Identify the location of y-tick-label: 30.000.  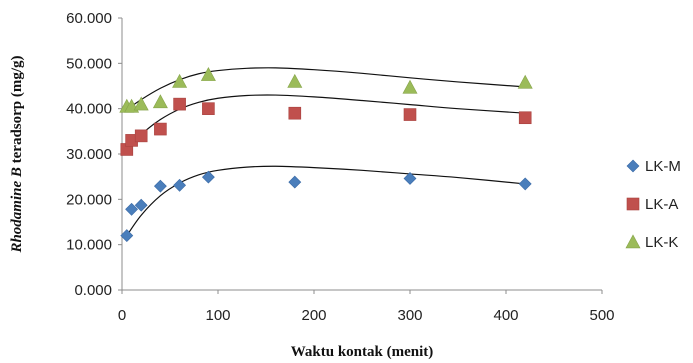
(89, 154).